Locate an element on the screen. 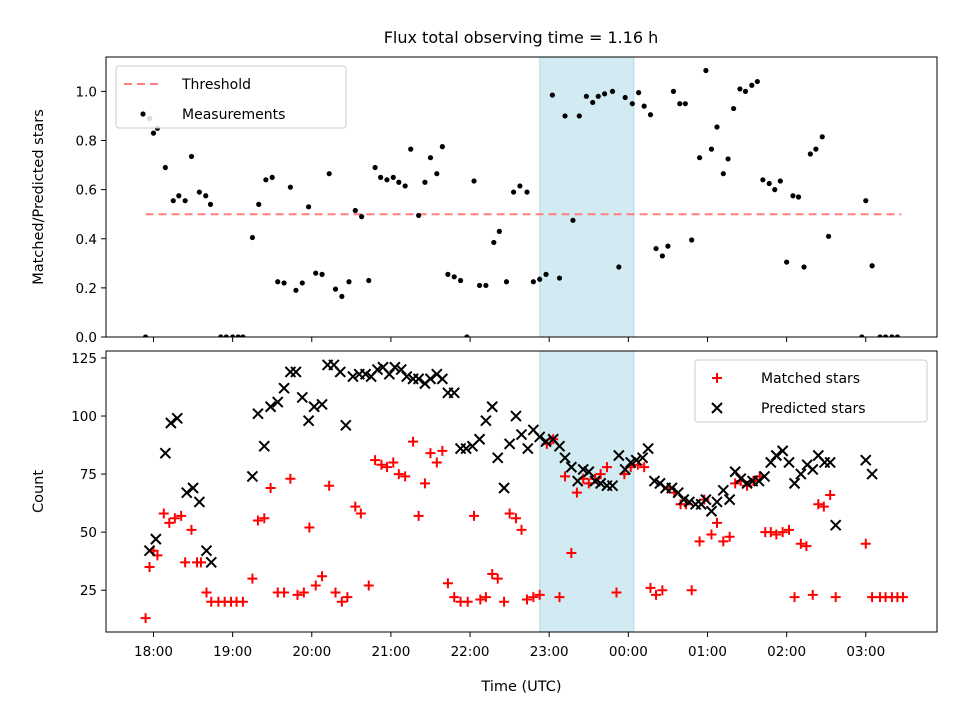  legend-label: Matched stars is located at coordinates (810, 379).